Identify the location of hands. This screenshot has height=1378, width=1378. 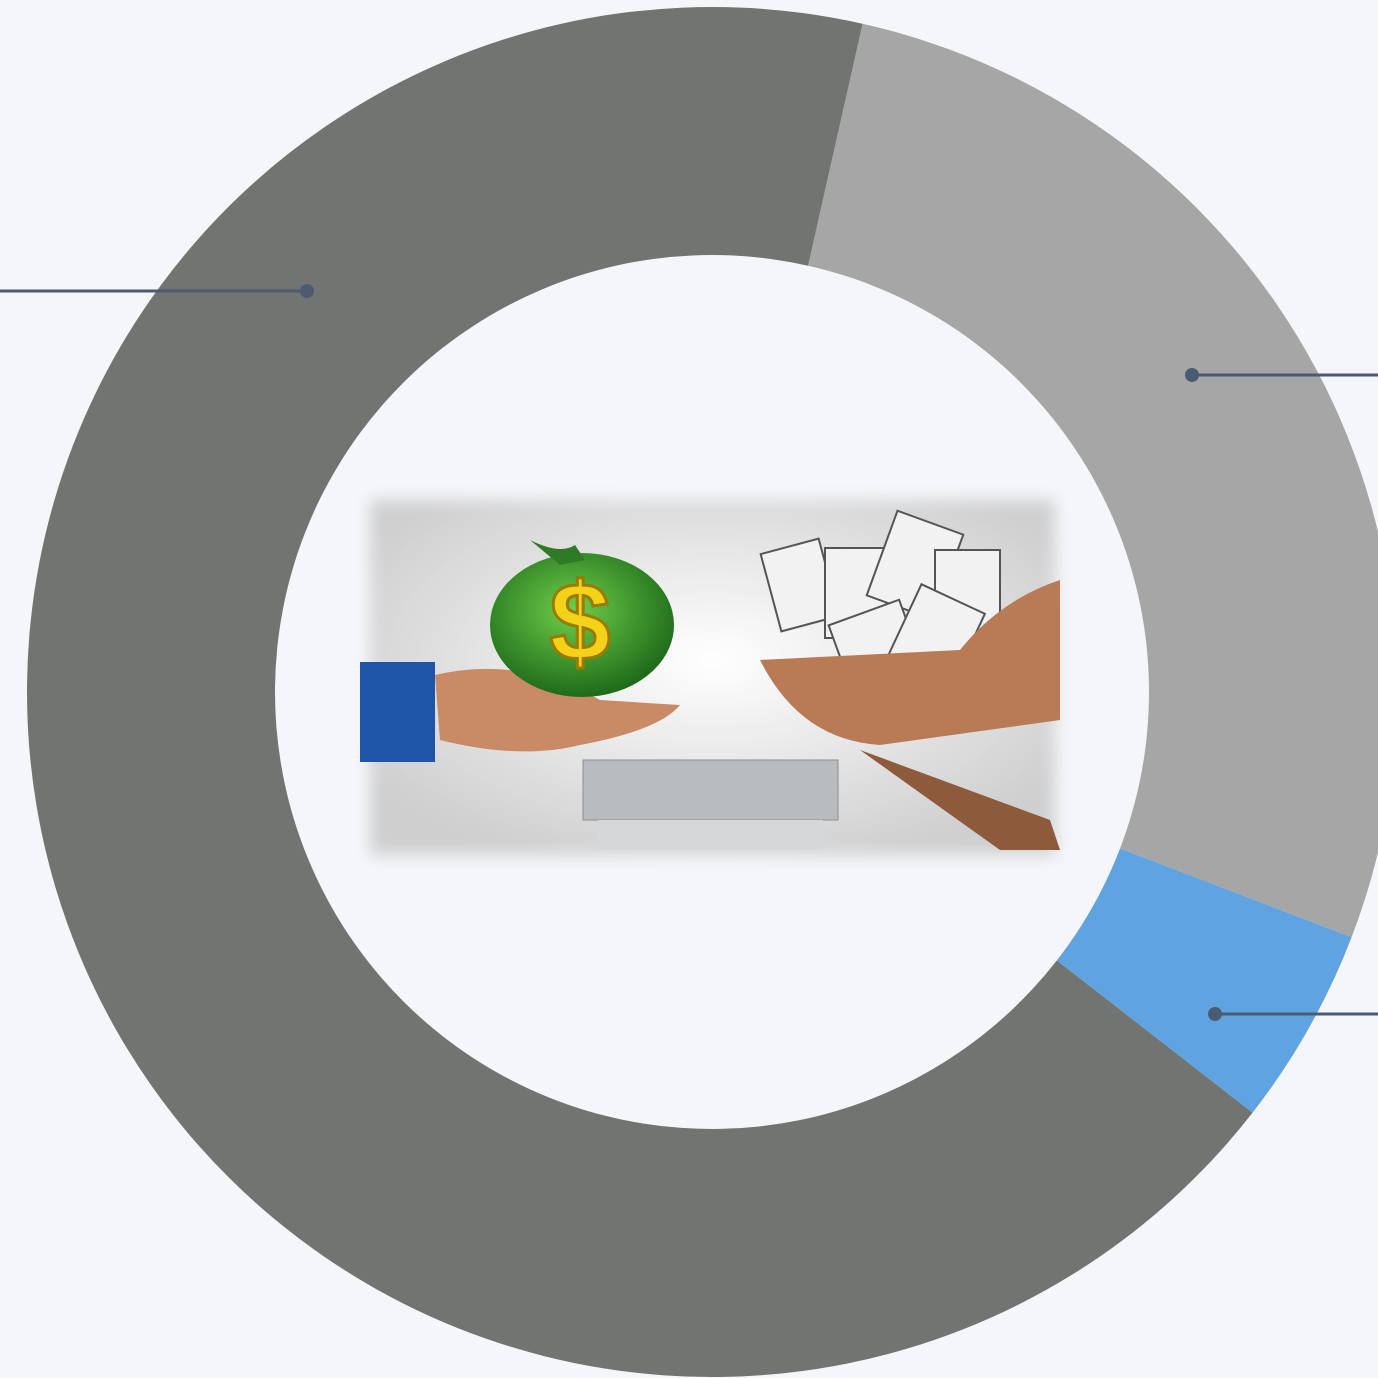
(910, 715).